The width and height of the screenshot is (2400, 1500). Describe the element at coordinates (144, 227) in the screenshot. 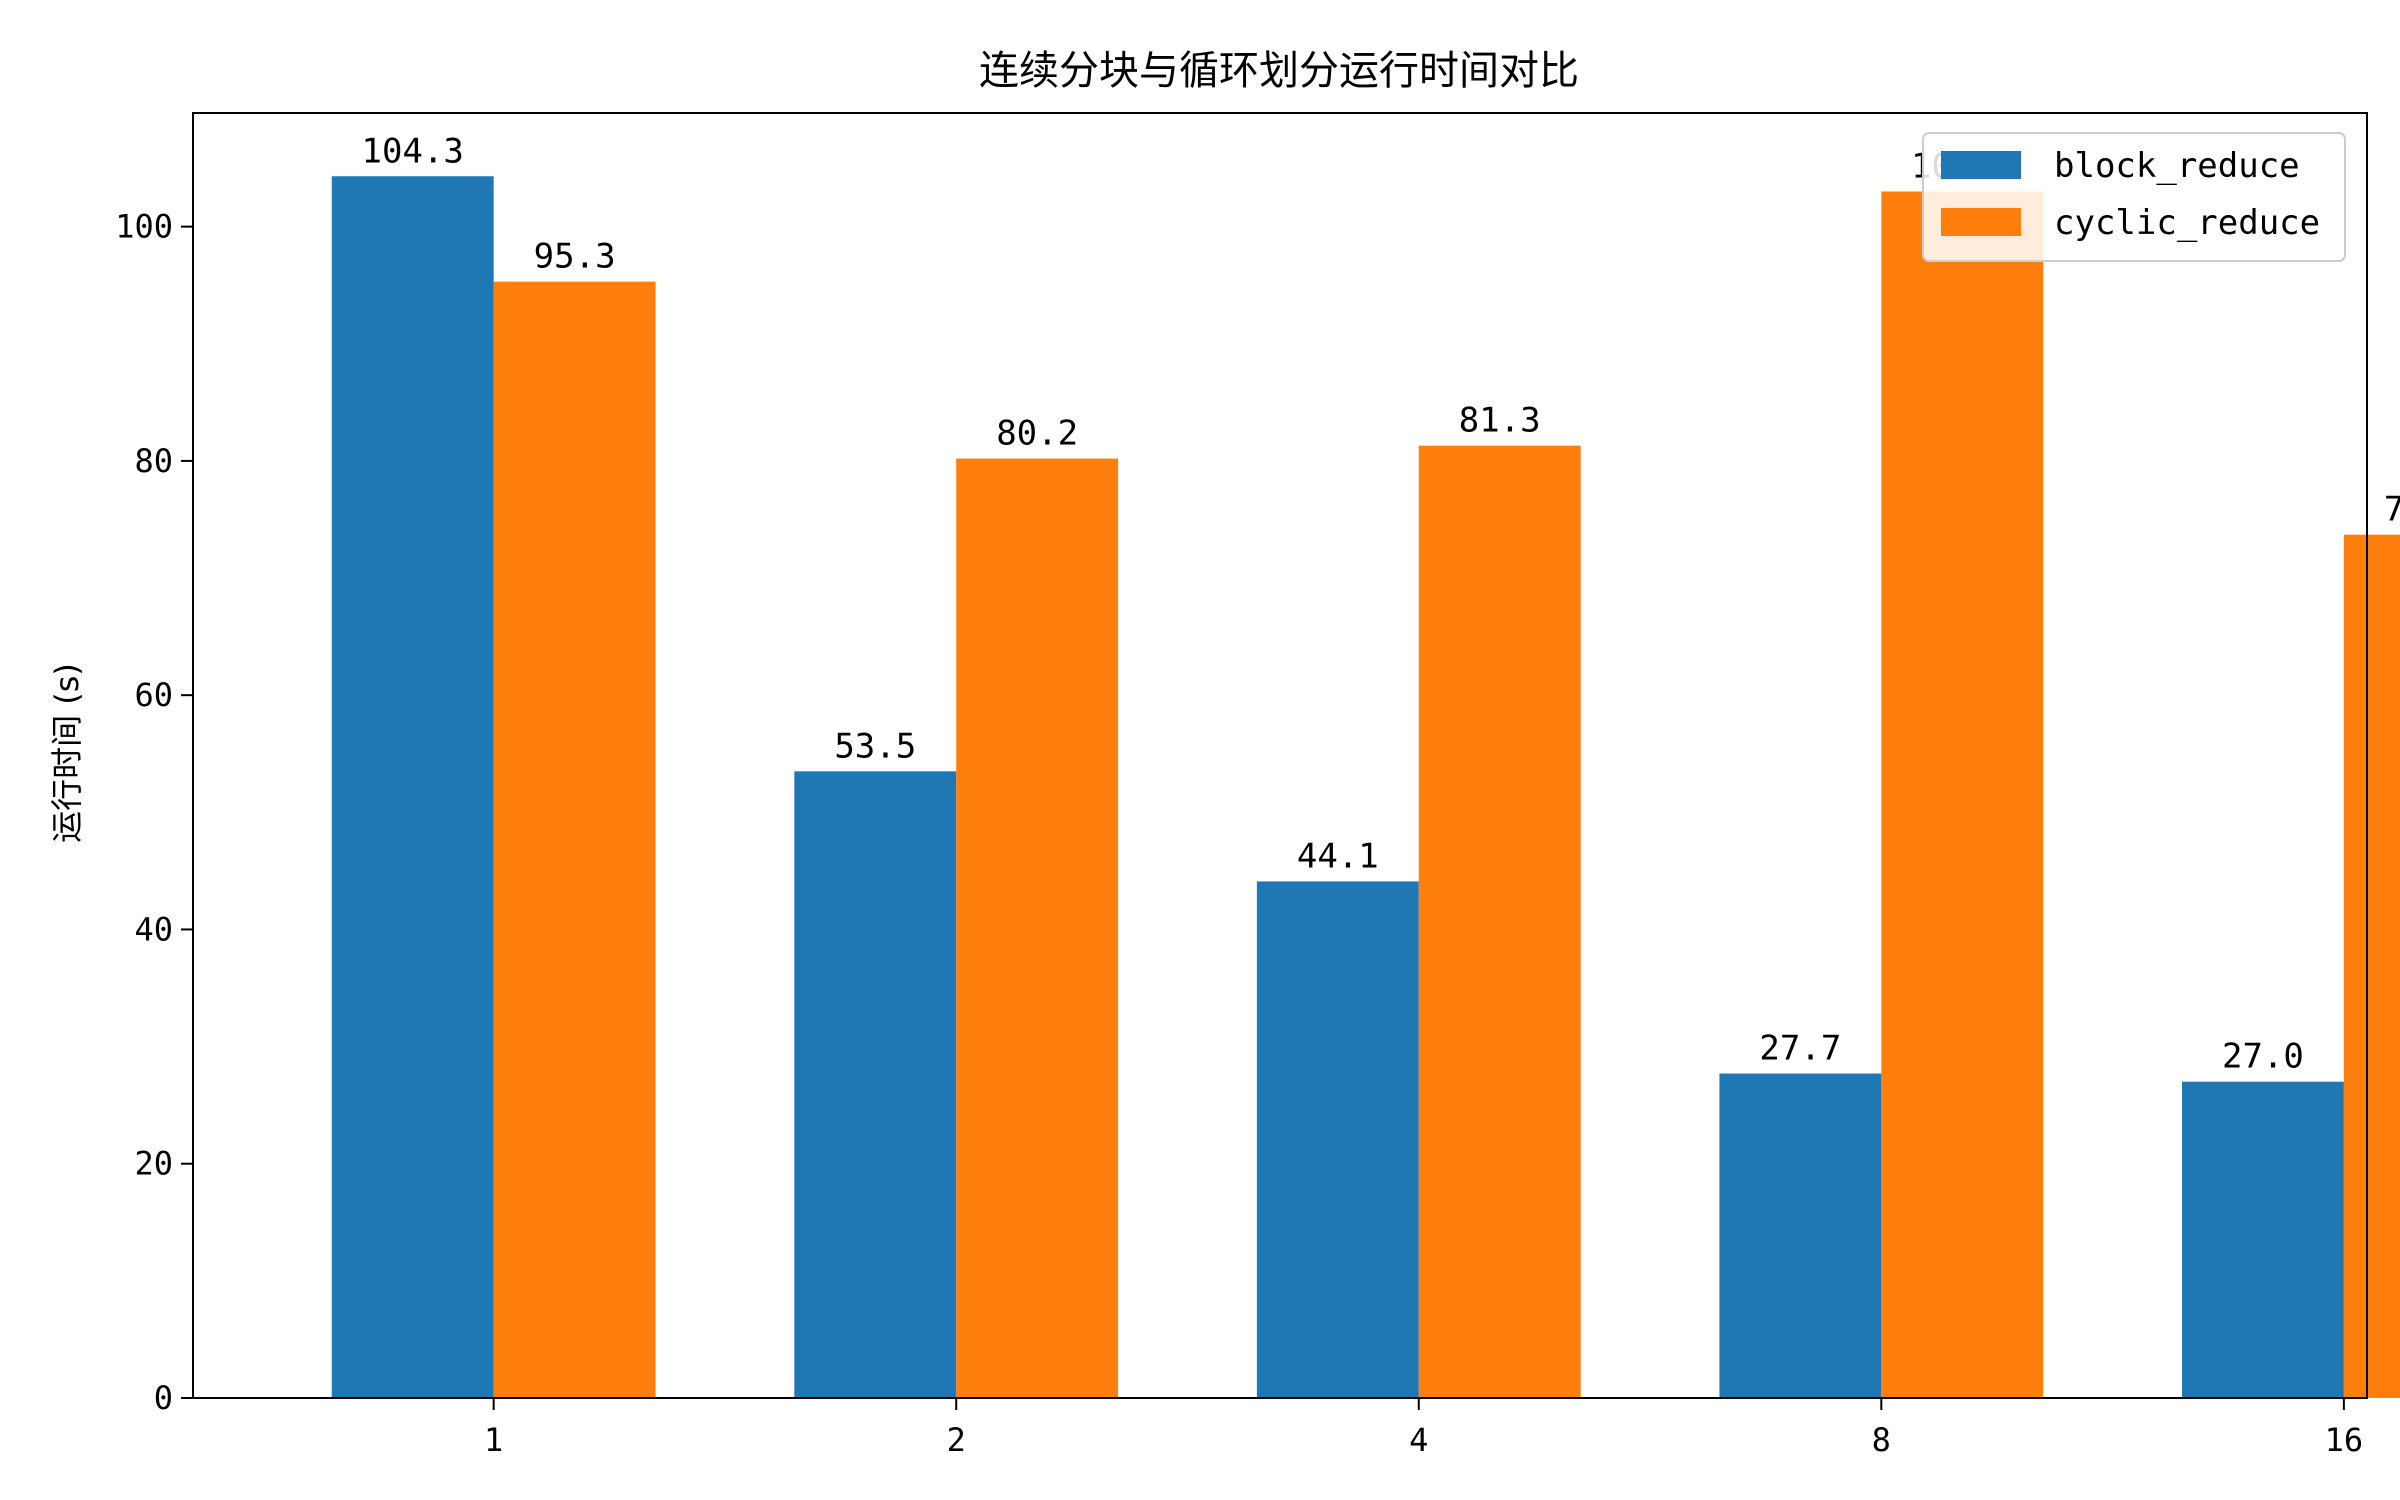

I see `y-tick-label-100: 100` at that location.